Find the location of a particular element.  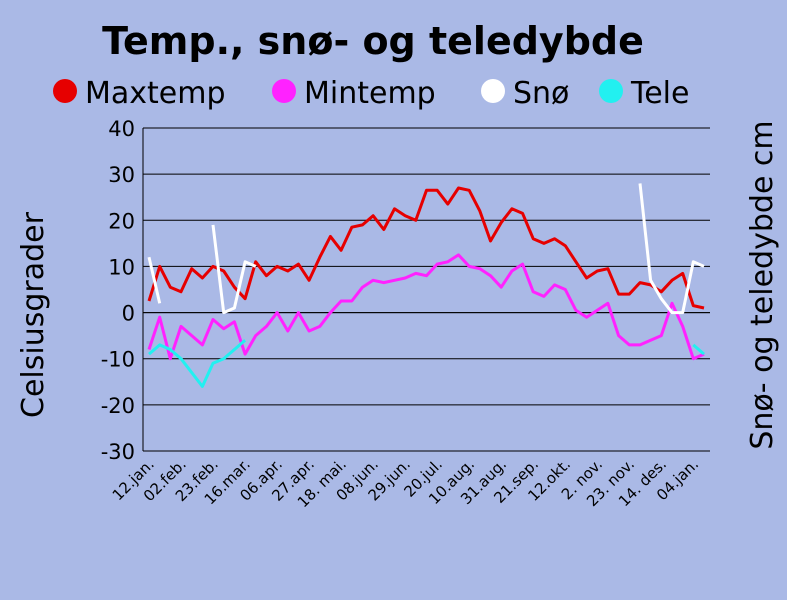

y-tick-label: 20 is located at coordinates (121, 221).